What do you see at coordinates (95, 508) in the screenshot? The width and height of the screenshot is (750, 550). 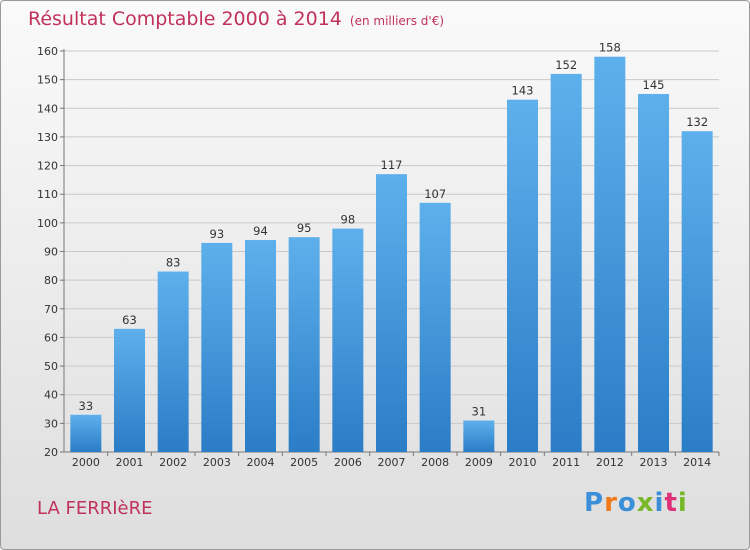 I see `town-name: LA FERRIèRE` at bounding box center [95, 508].